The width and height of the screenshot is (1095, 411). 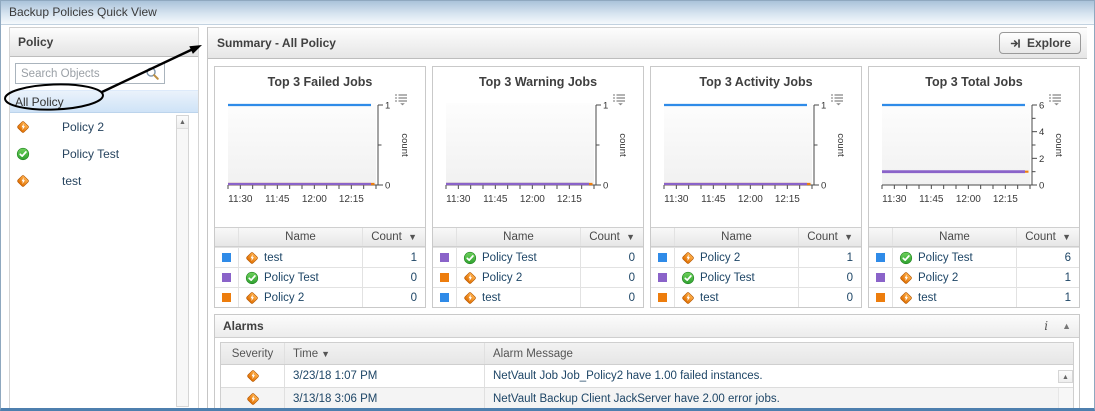 What do you see at coordinates (547, 13) in the screenshot?
I see `window-title: Backup Policies Quick View` at bounding box center [547, 13].